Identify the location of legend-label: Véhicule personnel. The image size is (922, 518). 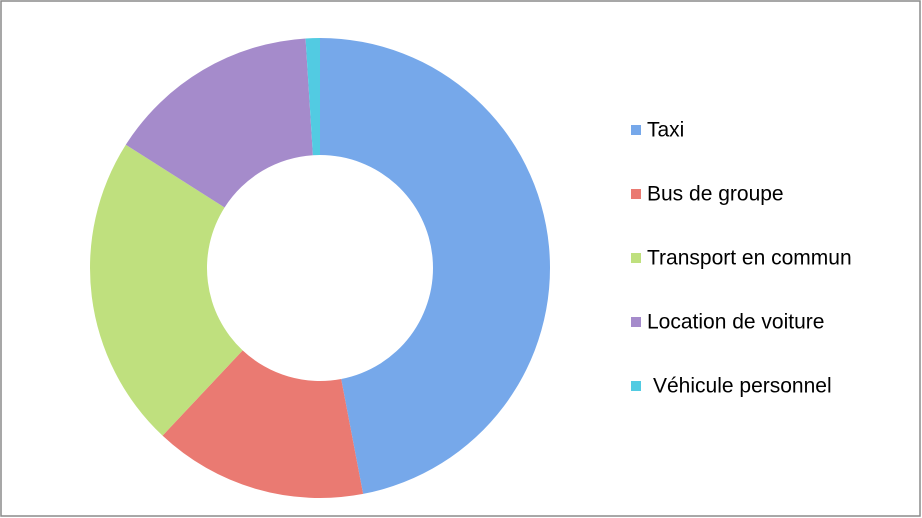
(742, 386).